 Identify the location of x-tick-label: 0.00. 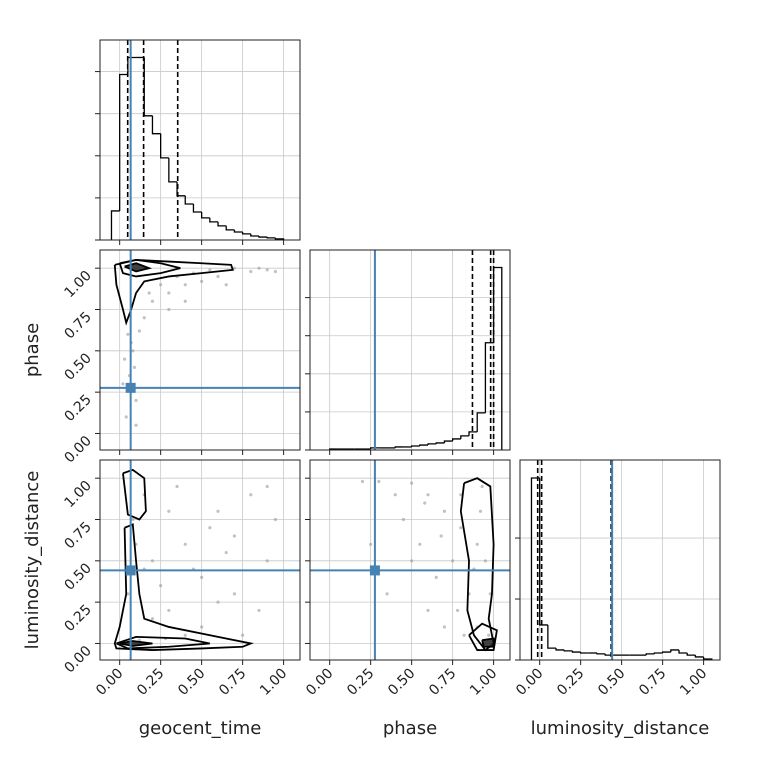
(529, 682).